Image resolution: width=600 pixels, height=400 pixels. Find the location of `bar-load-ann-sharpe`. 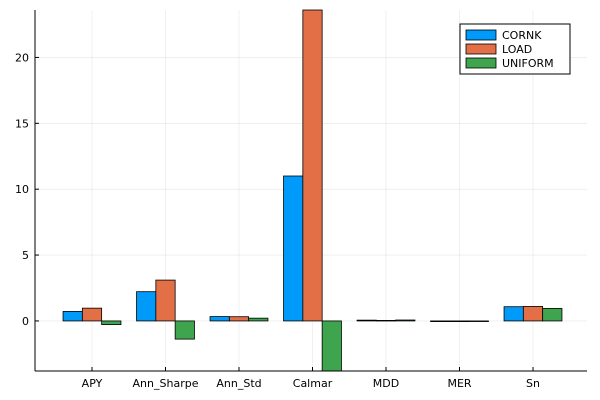

bar-load-ann-sharpe is located at coordinates (165, 300).